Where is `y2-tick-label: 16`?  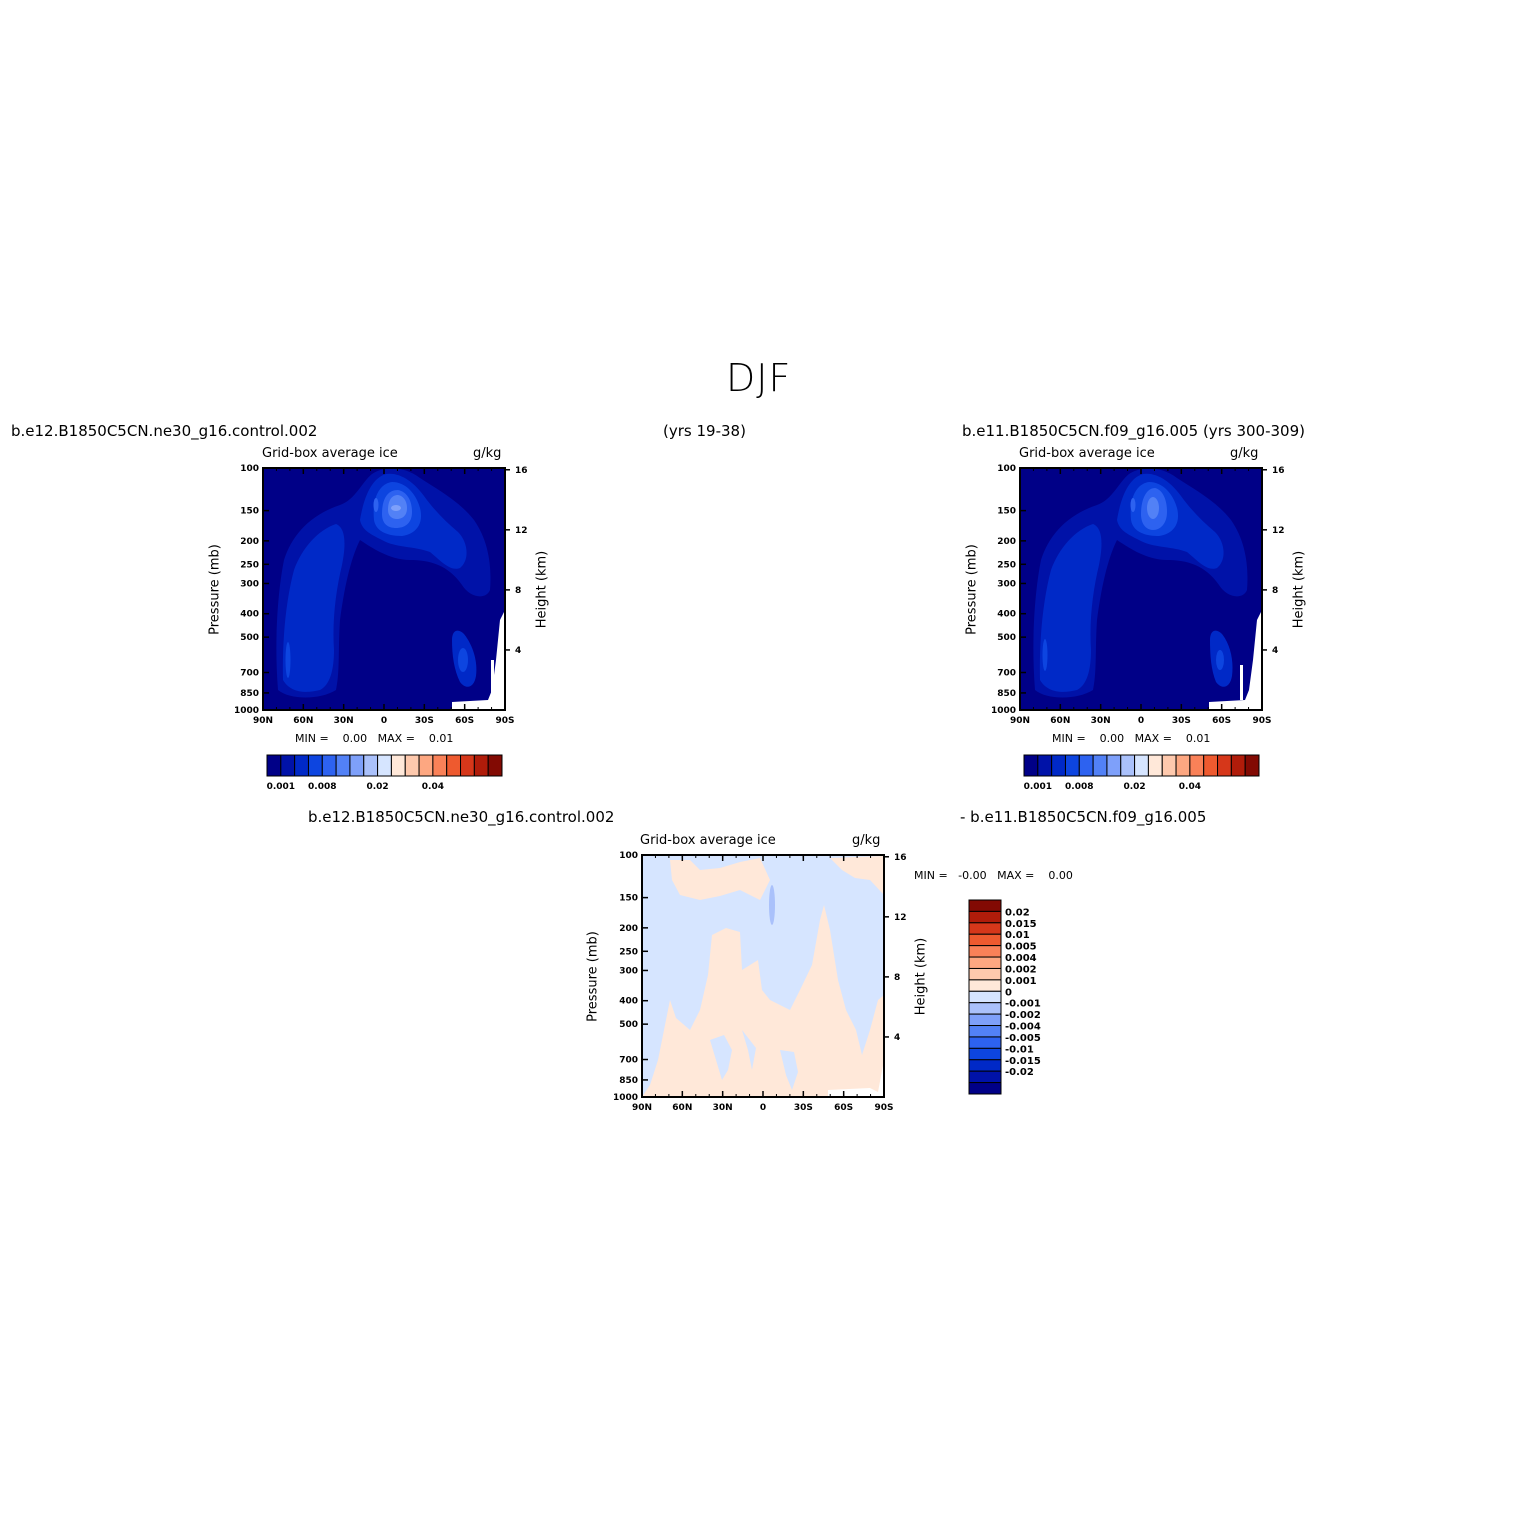
y2-tick-label: 16 is located at coordinates (1278, 471).